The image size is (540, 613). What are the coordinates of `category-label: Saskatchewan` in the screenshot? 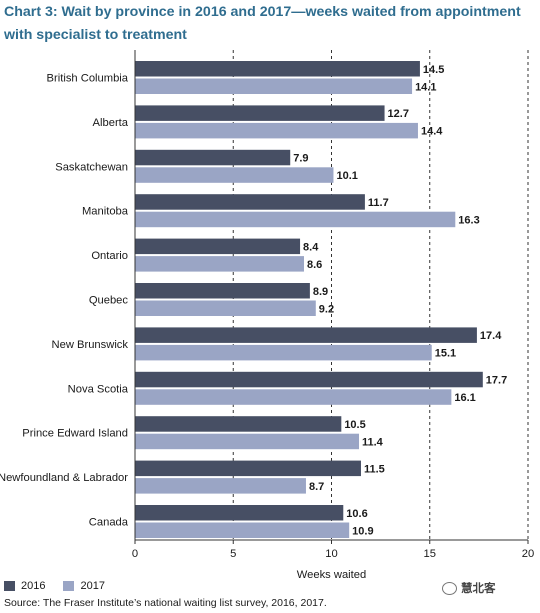 It's located at (91, 167).